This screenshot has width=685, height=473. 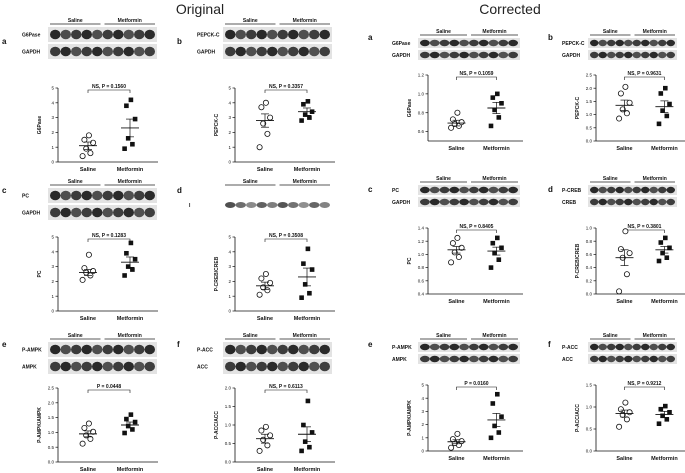 I want to click on western-blot: Saline Metformin P-AMPK AMPK, so click(x=456, y=348).